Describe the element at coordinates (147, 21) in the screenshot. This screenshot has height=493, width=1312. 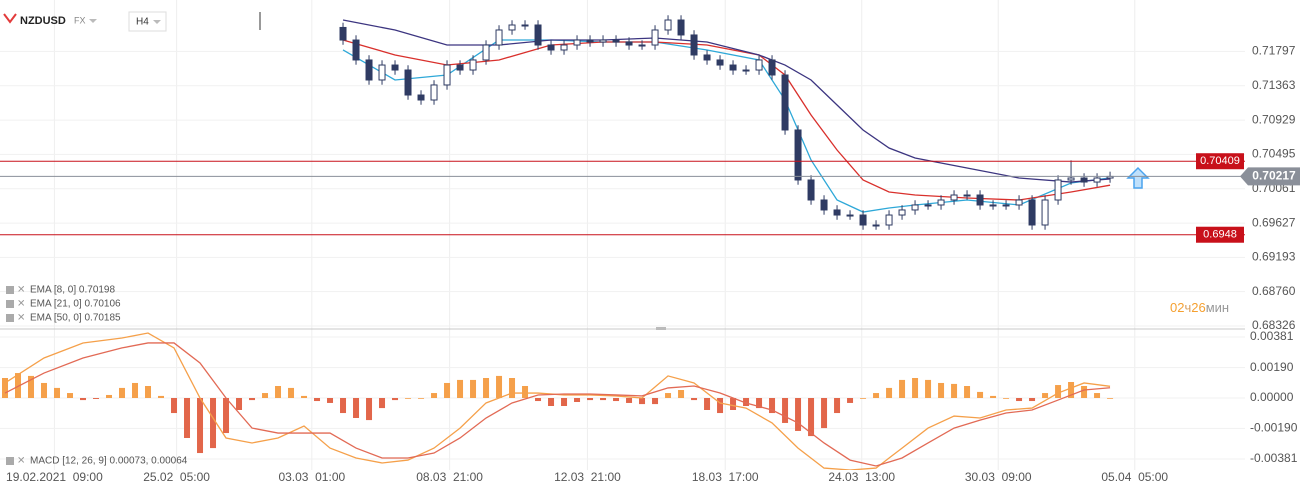
I see `timeframe-select` at that location.